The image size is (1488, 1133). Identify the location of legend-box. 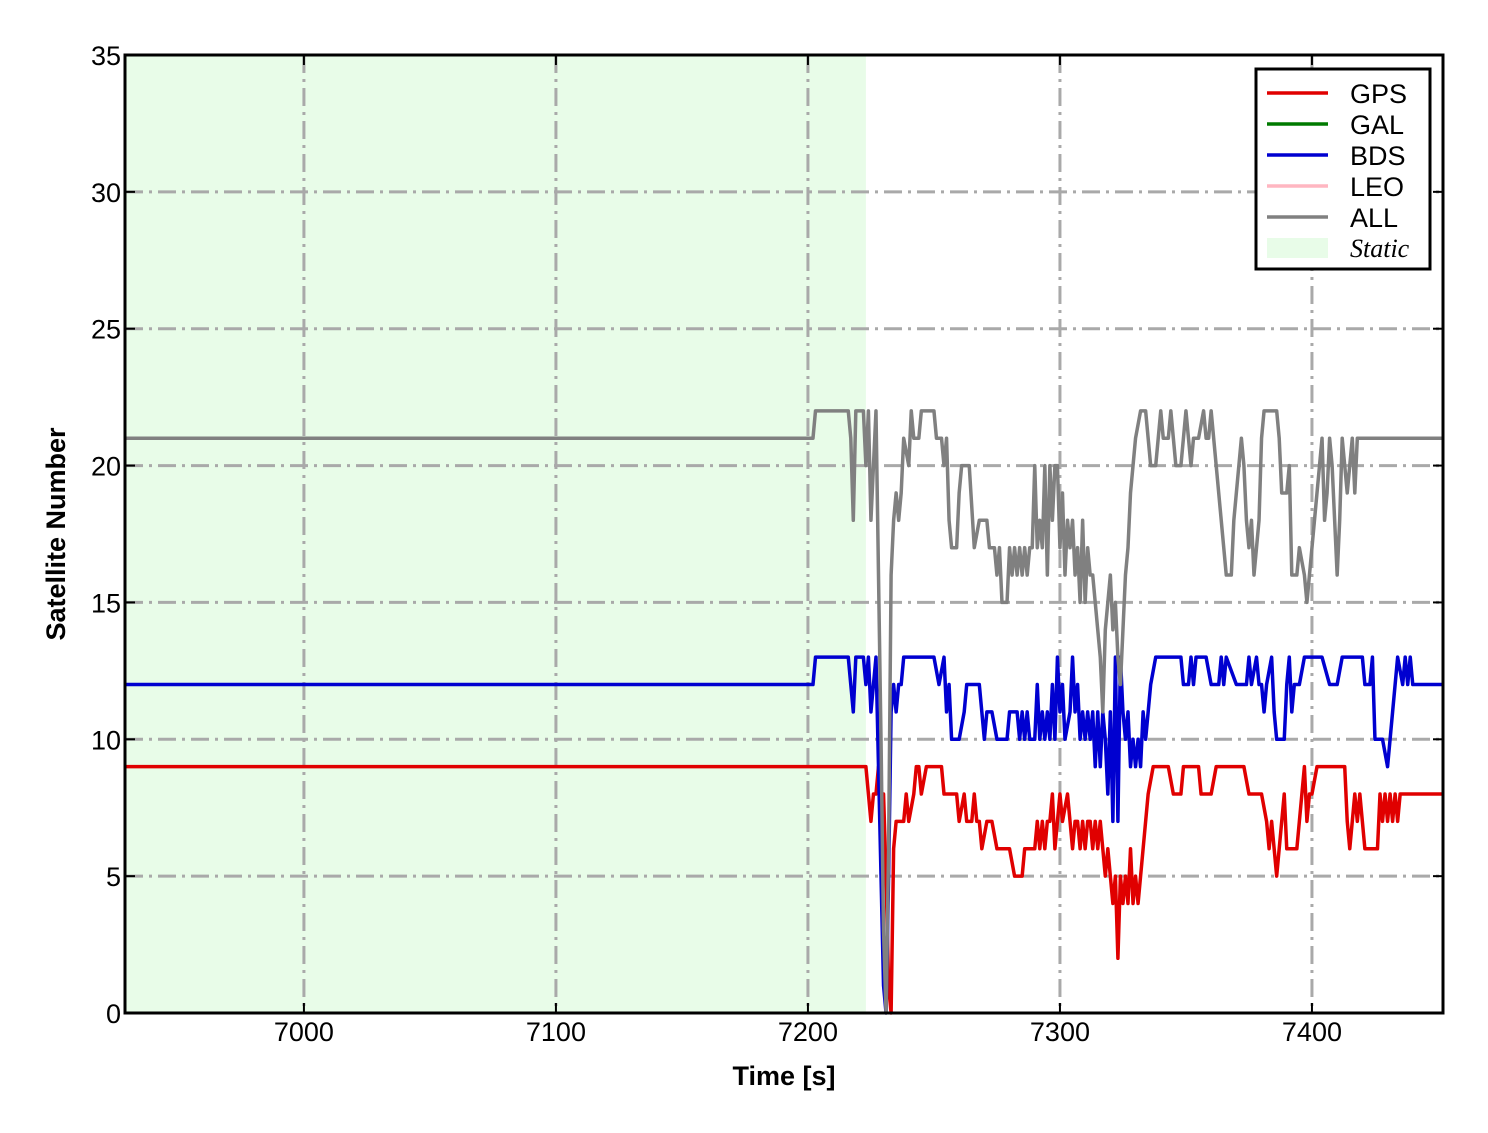
(1343, 169).